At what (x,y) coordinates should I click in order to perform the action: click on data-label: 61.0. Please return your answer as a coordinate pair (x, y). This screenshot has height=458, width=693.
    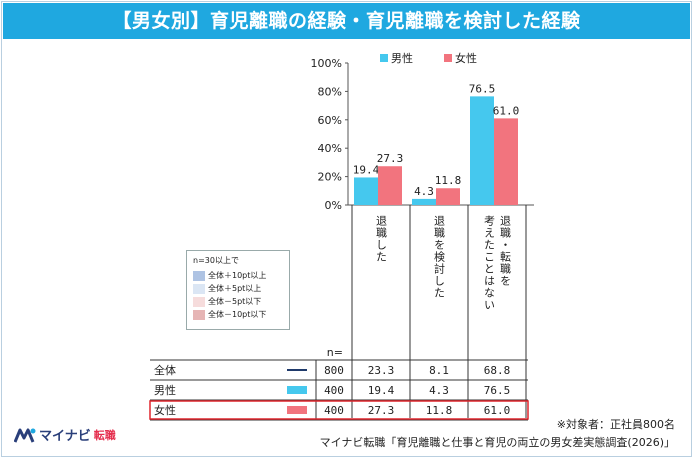
    Looking at the image, I should click on (506, 110).